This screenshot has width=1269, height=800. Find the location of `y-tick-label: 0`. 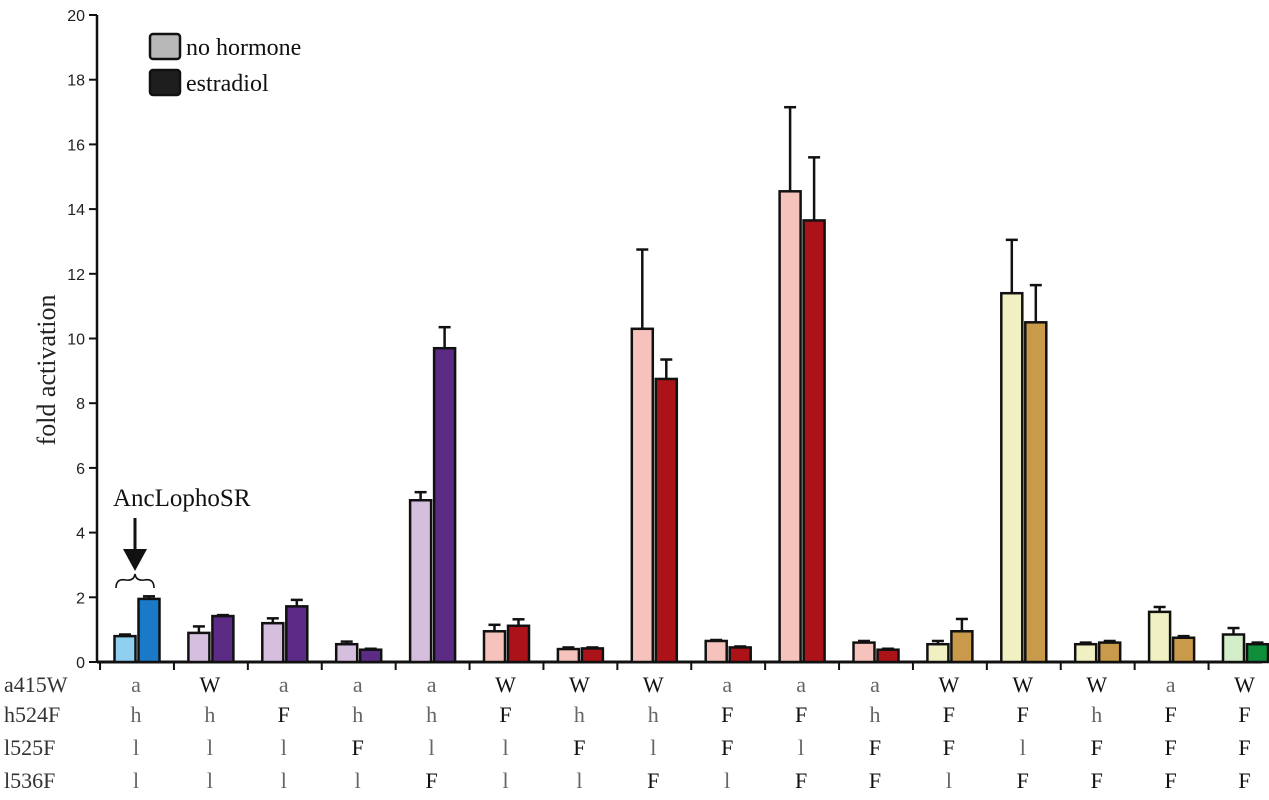

y-tick-label: 0 is located at coordinates (80, 663).